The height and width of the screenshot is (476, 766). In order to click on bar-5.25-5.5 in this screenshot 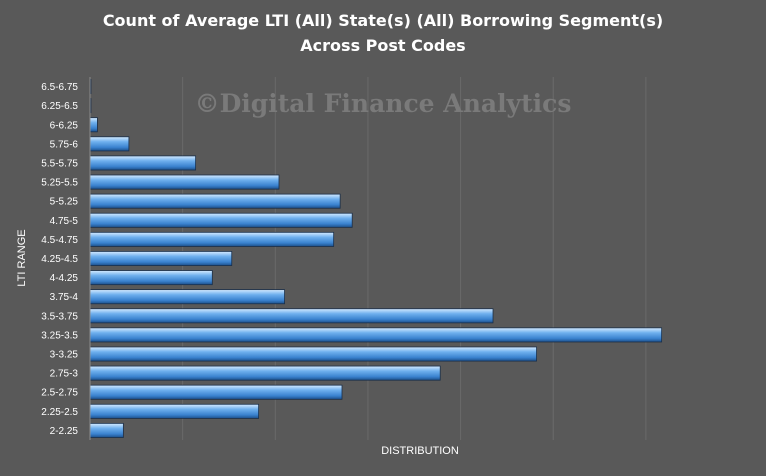, I will do `click(184, 182)`.